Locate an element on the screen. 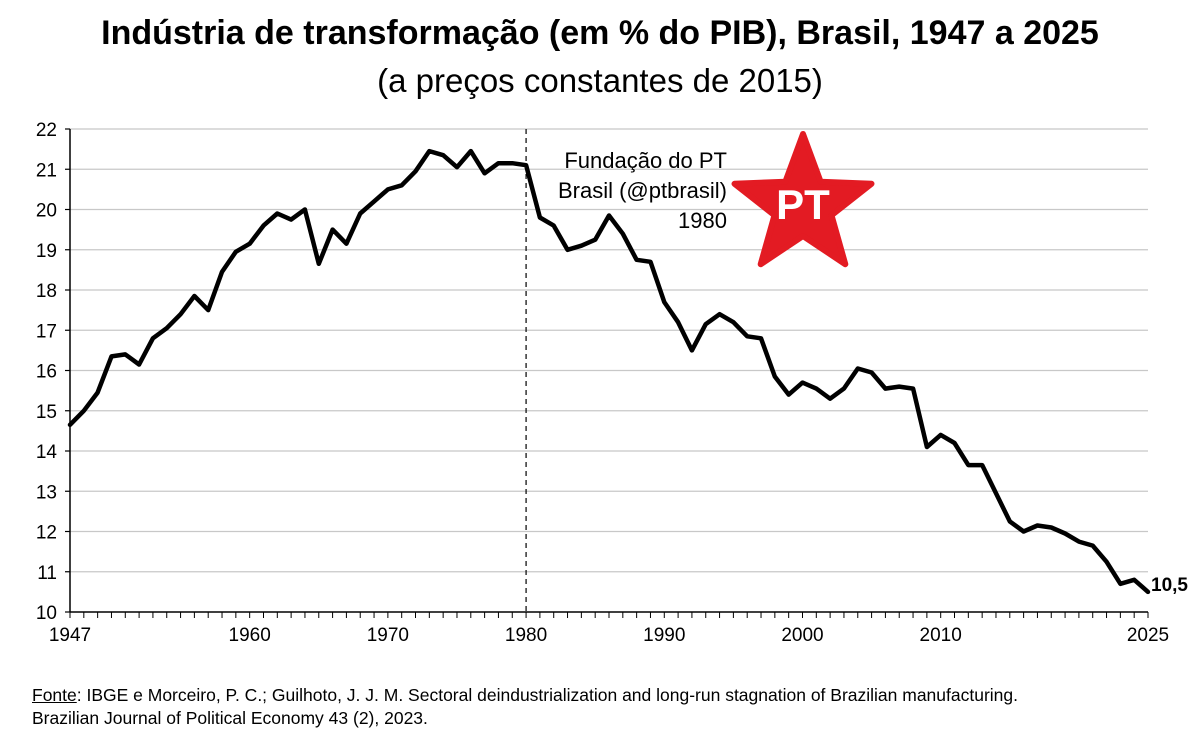 Image resolution: width=1200 pixels, height=741 pixels. y-tick-label: 11 is located at coordinates (47, 573).